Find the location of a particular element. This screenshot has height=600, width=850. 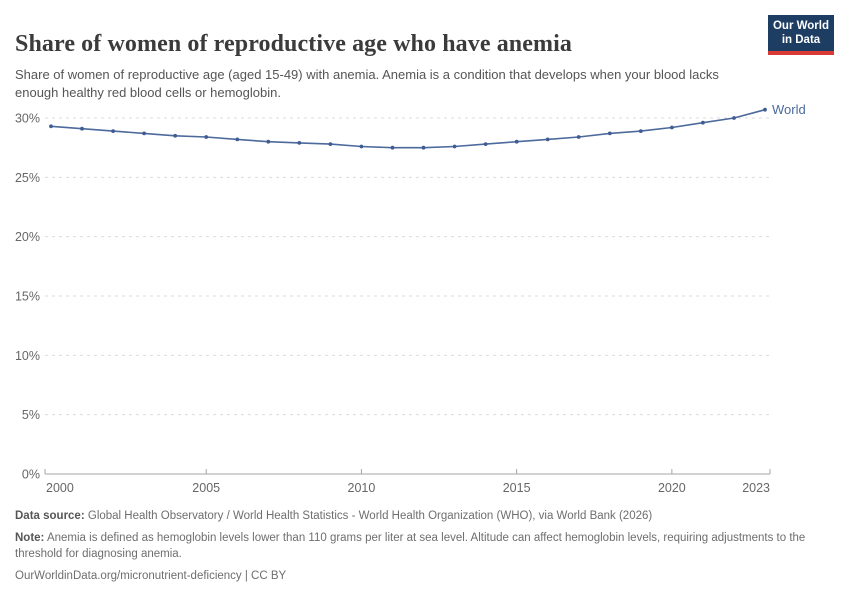

owid-logo-line1: Our World is located at coordinates (800, 26).